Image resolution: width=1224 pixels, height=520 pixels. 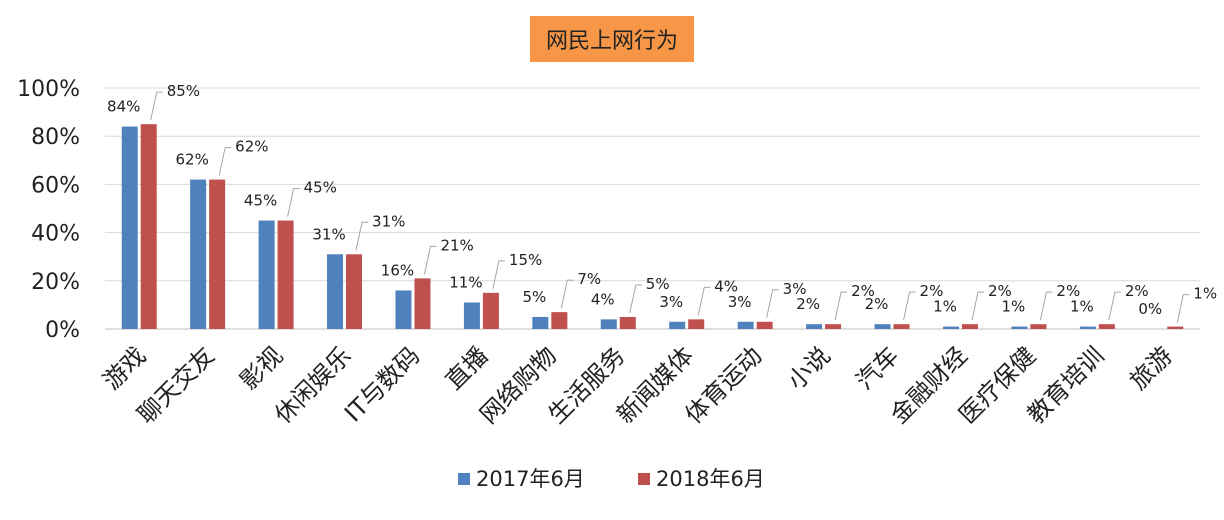 What do you see at coordinates (465, 282) in the screenshot?
I see `data-label-2017: 11%` at bounding box center [465, 282].